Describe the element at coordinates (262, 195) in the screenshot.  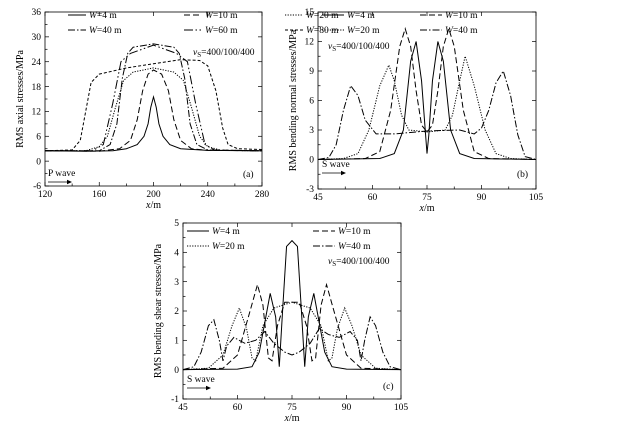
I see `x-tick-label: 280` at that location.